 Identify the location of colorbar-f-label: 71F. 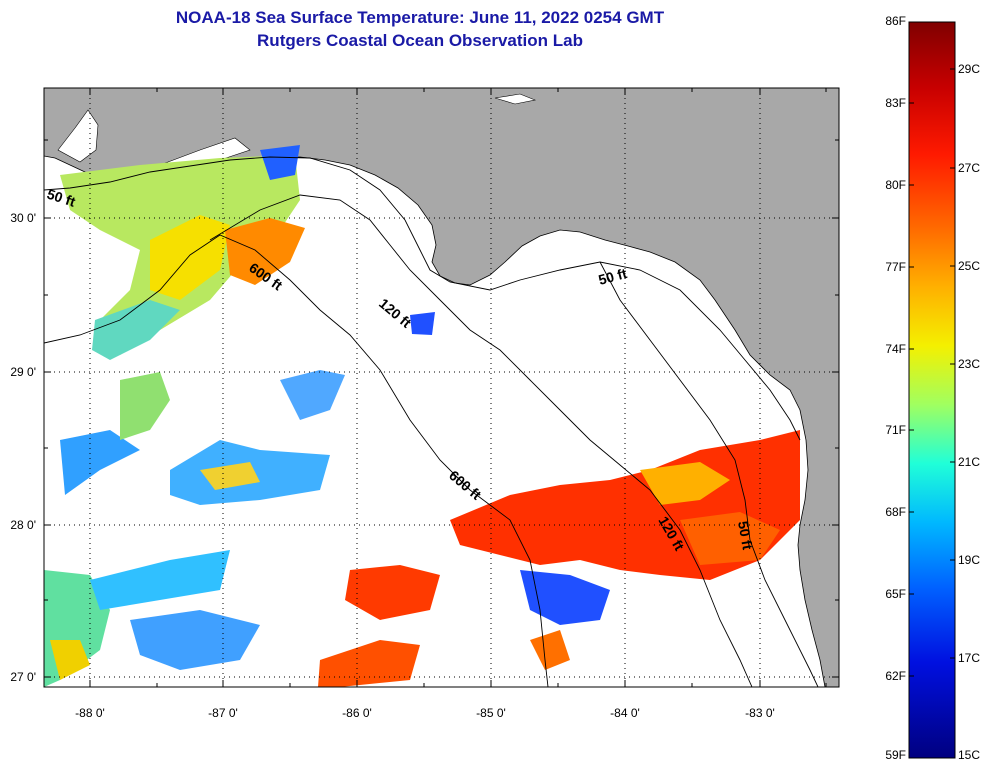
(895, 430).